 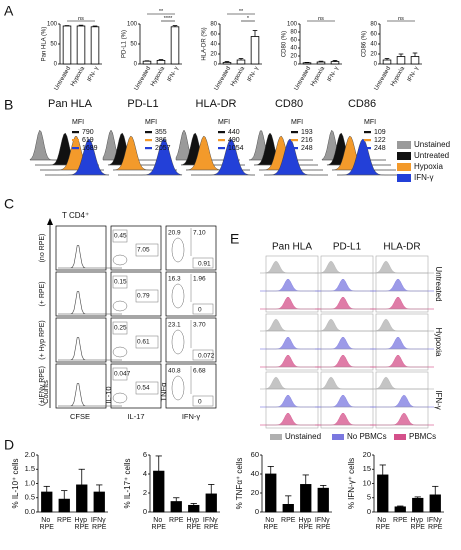 I want to click on histogram-title: CD86, so click(x=362, y=104).